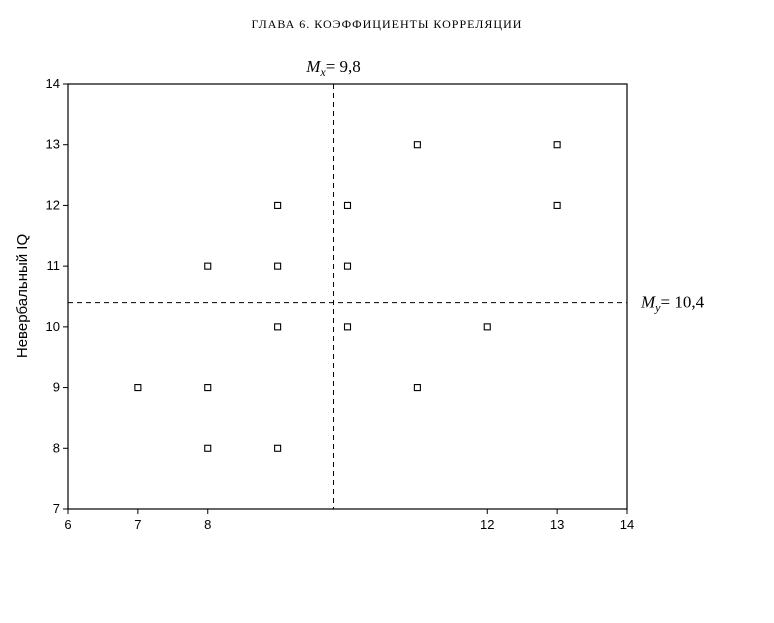 The image size is (774, 623). Describe the element at coordinates (53, 326) in the screenshot. I see `y-tick-label: 10` at that location.